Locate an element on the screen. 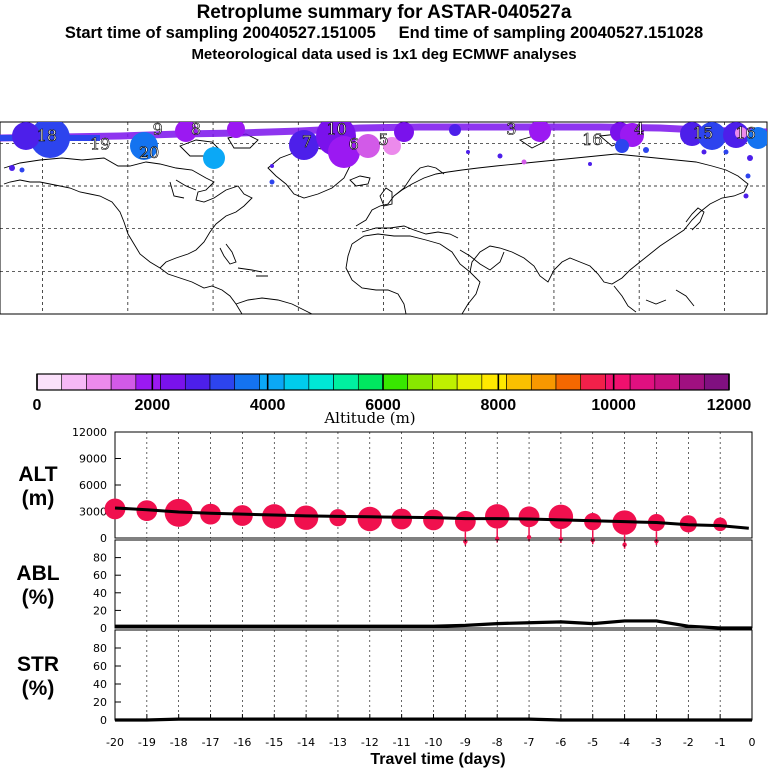 This screenshot has height=768, width=768. y-axis-label: STR (%) is located at coordinates (38, 676).